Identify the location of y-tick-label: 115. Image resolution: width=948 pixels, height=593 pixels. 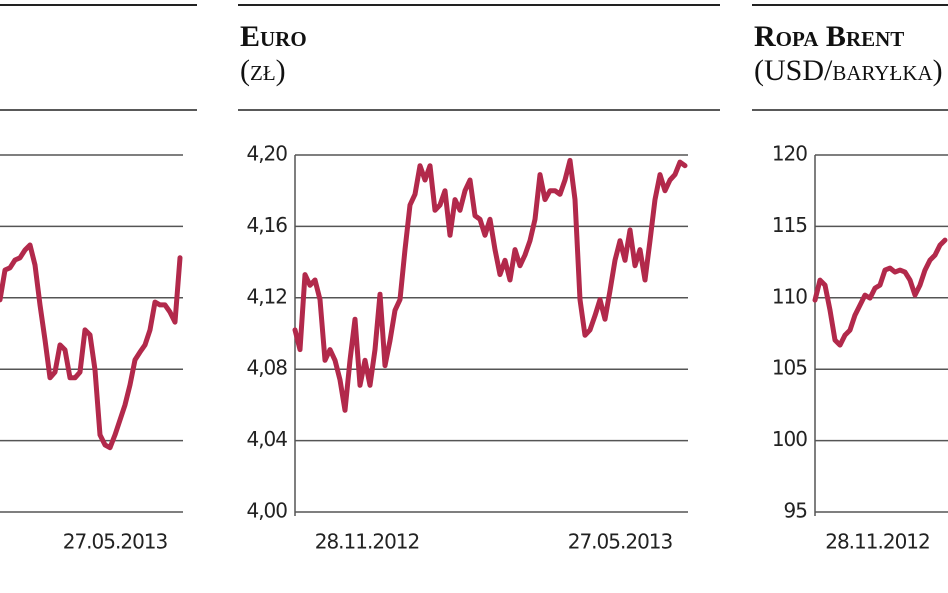
(789, 225).